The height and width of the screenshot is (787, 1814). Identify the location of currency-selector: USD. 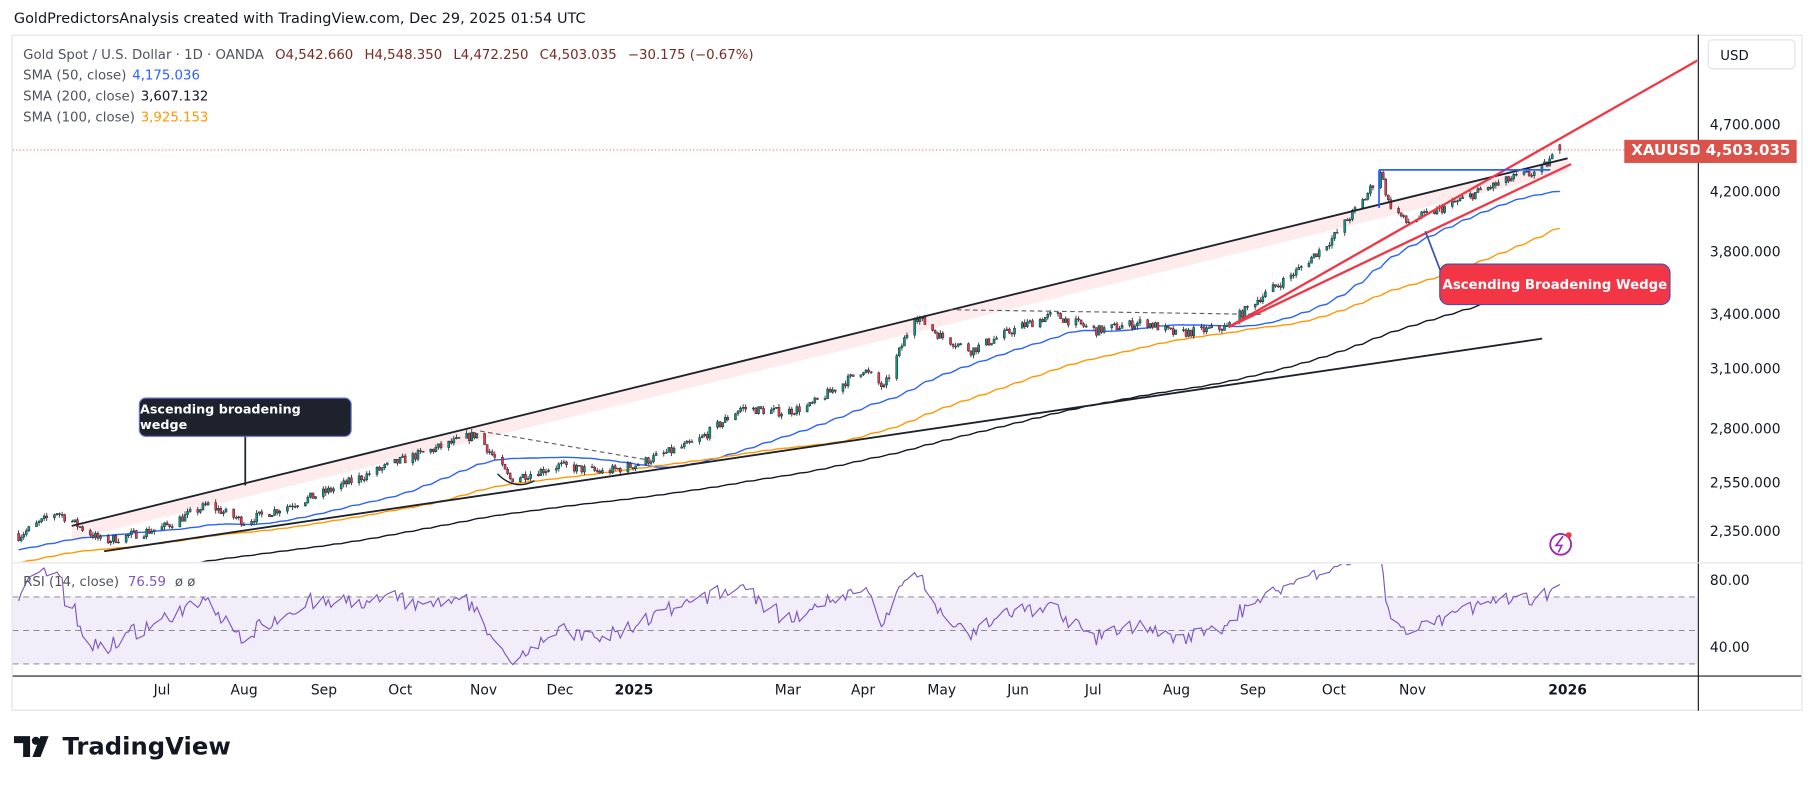
(1751, 54).